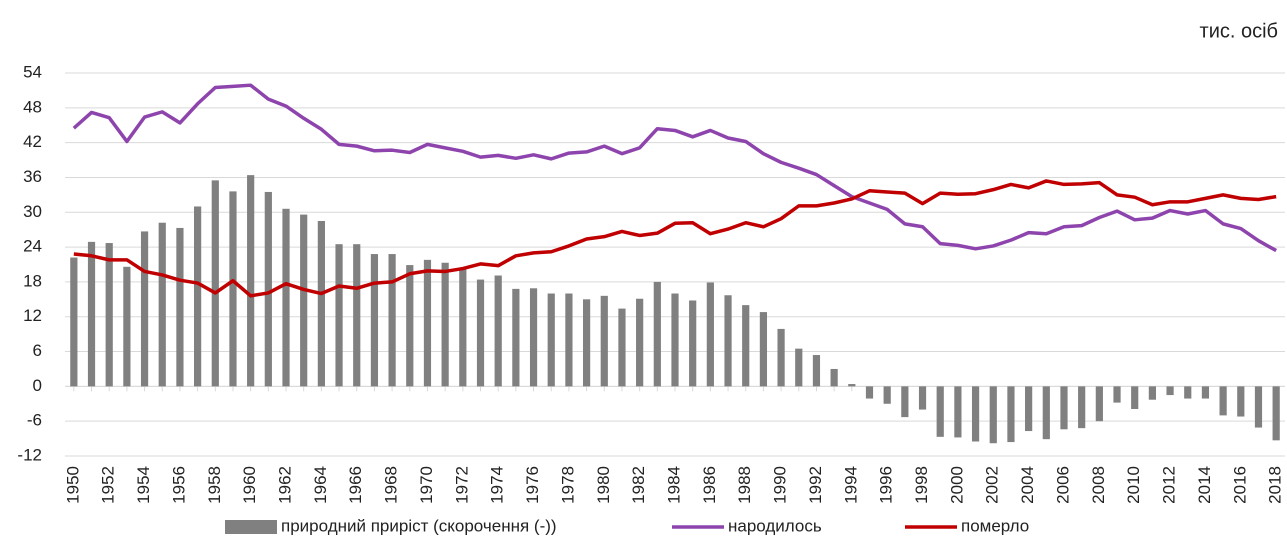 The image size is (1287, 542). I want to click on x-tick-label: 1992, so click(815, 485).